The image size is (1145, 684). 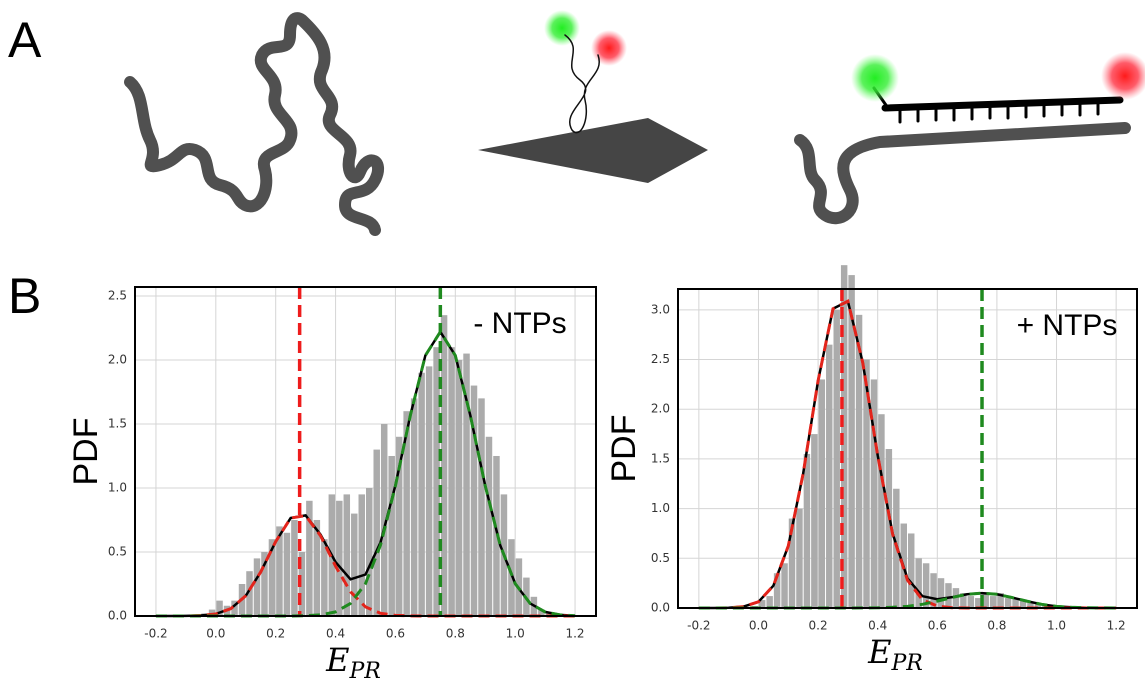 I want to click on x-tick-label: 1.0, so click(x=1056, y=626).